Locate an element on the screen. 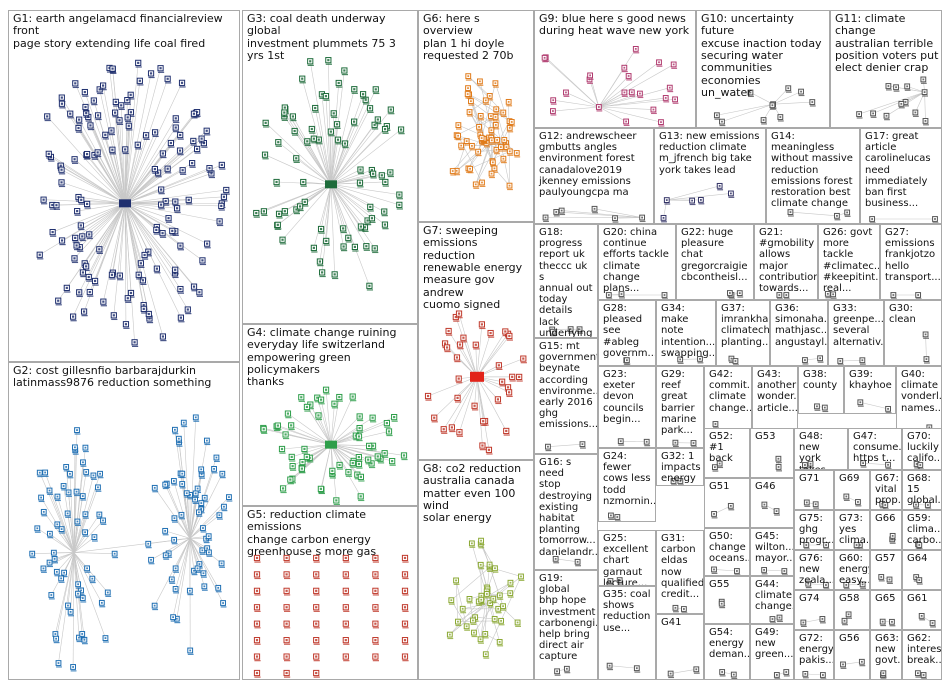 The height and width of the screenshot is (688, 950). group-g37-network is located at coordinates (733, 360).